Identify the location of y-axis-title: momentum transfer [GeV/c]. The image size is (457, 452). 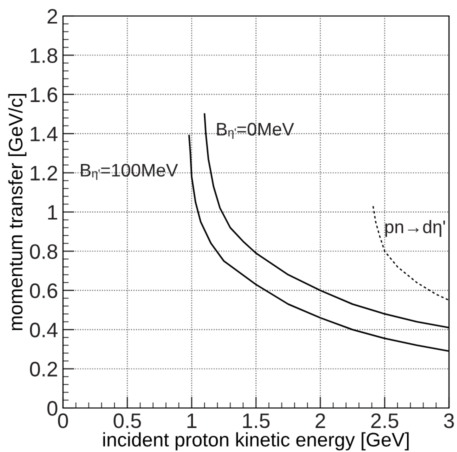
(17, 212).